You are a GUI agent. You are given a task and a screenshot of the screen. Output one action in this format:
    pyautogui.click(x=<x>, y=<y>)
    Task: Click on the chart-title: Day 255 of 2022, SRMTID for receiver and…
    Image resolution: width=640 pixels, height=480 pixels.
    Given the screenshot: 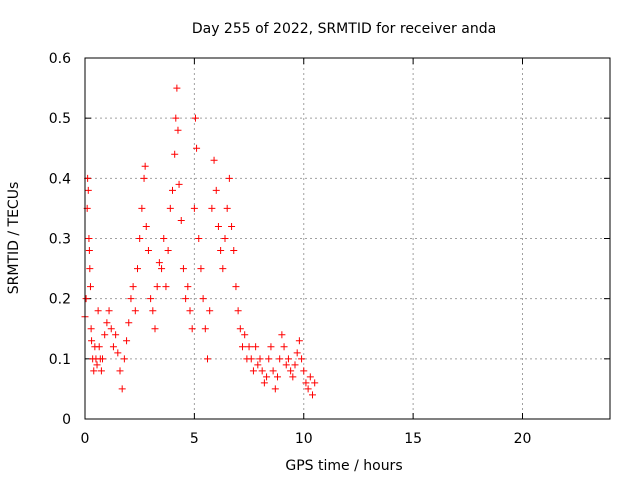 What is the action you would take?
    pyautogui.click(x=344, y=29)
    